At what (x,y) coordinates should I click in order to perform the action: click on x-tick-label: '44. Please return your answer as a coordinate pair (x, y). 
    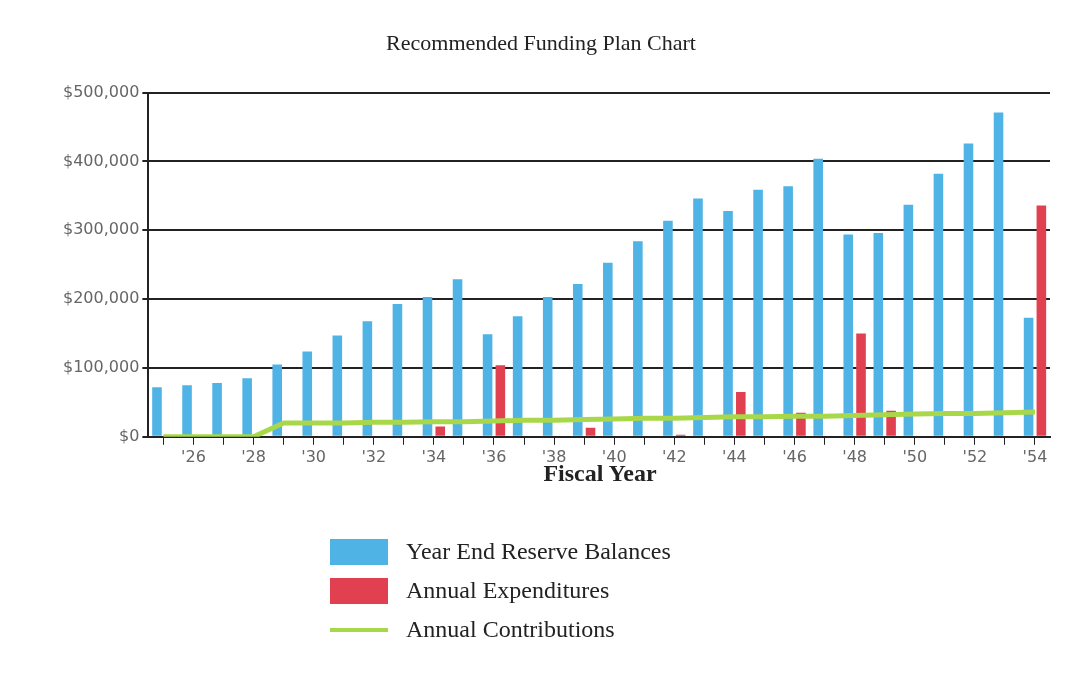
    Looking at the image, I should click on (734, 456).